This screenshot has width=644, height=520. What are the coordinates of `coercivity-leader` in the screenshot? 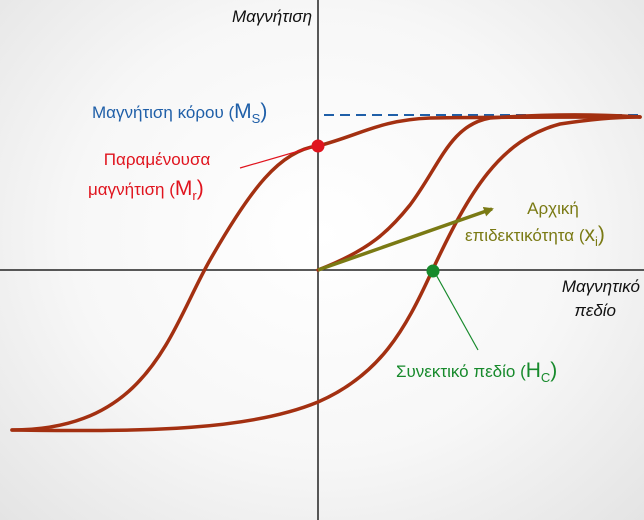 It's located at (456, 310).